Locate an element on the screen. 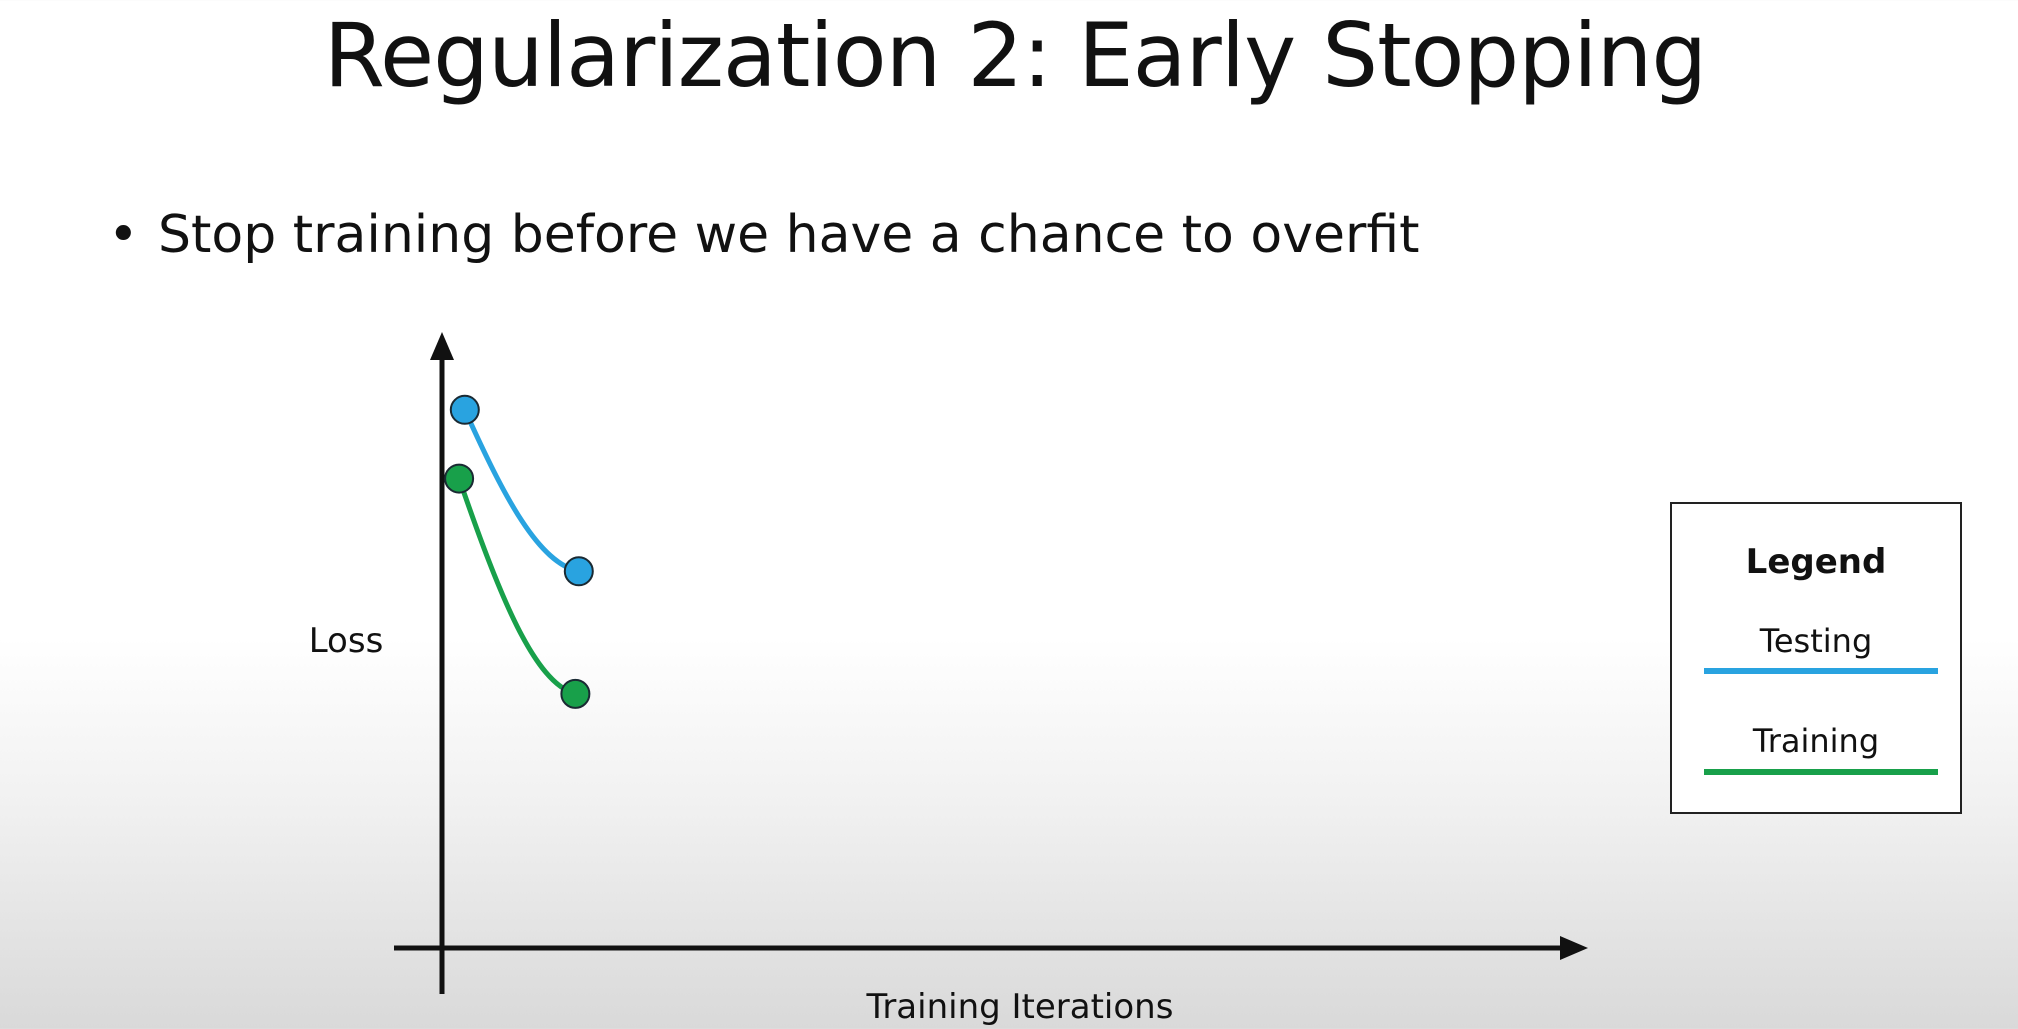  x-axis-label: Training Iterations is located at coordinates (1020, 1007).